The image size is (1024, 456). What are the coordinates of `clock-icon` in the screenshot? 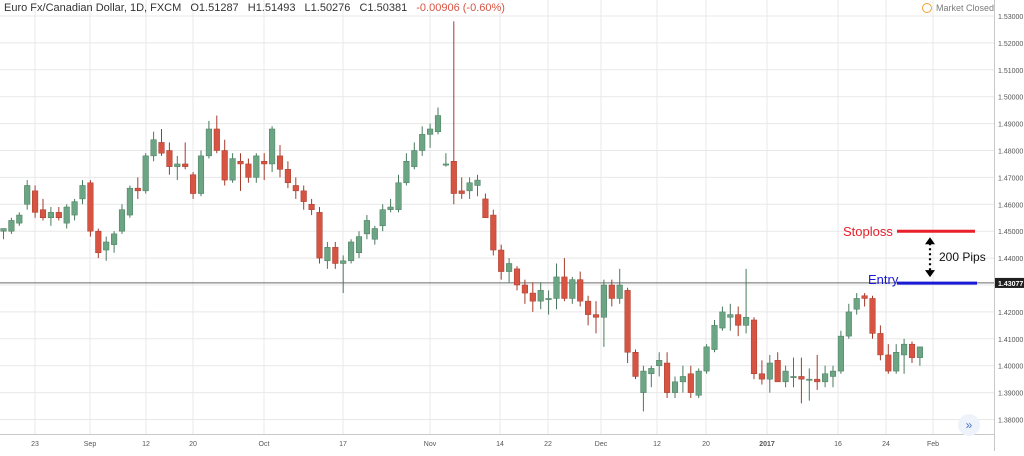 It's located at (926, 8).